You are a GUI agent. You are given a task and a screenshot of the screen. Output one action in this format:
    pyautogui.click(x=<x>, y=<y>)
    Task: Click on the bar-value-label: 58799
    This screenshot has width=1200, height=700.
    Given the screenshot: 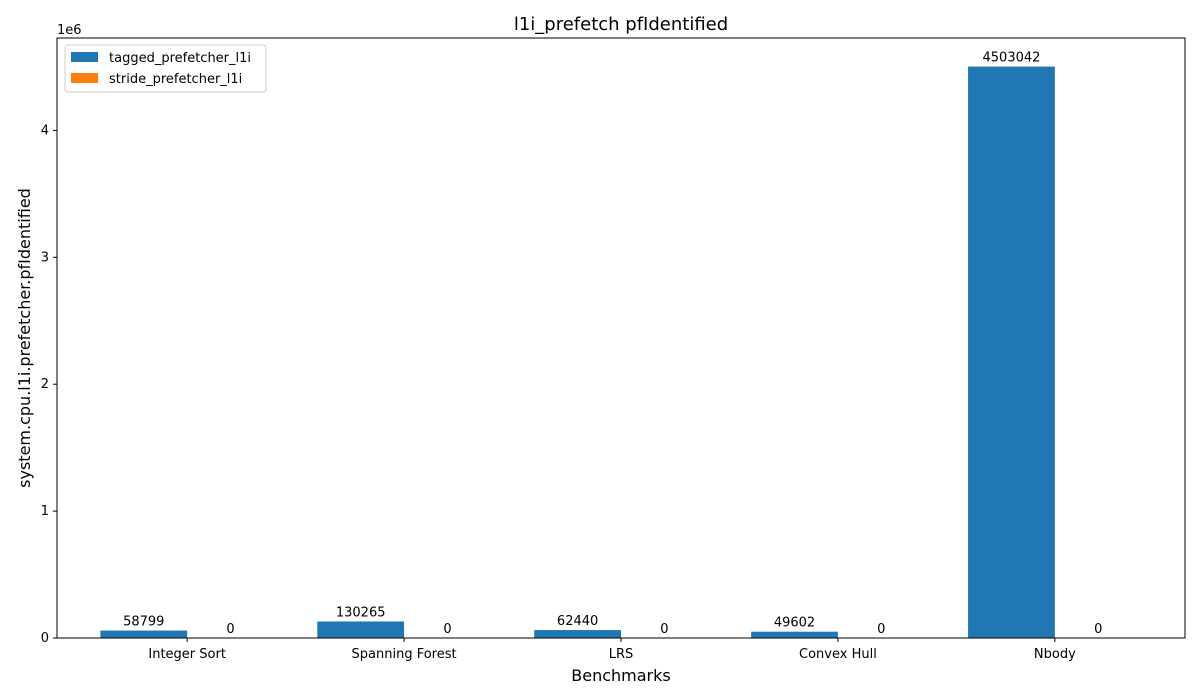 What is the action you would take?
    pyautogui.click(x=143, y=622)
    